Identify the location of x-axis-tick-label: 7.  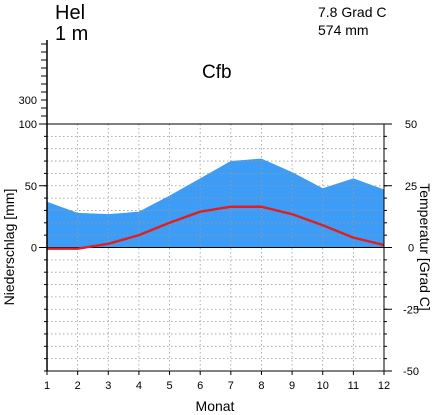
(231, 386).